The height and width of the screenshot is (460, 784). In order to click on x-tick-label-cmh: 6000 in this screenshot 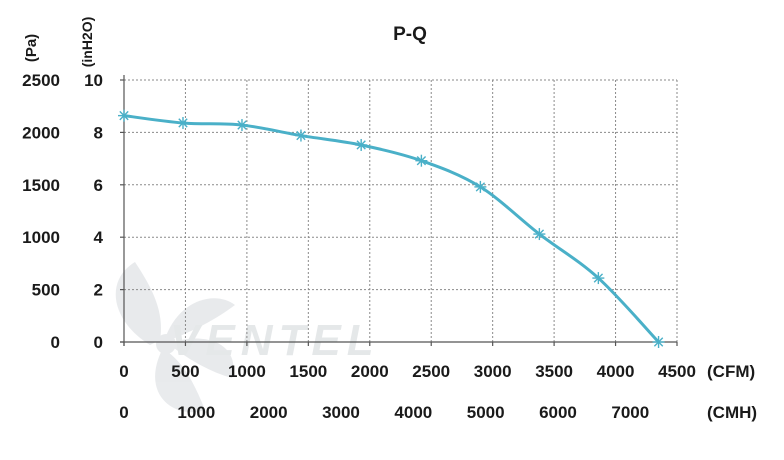, I will do `click(558, 412)`.